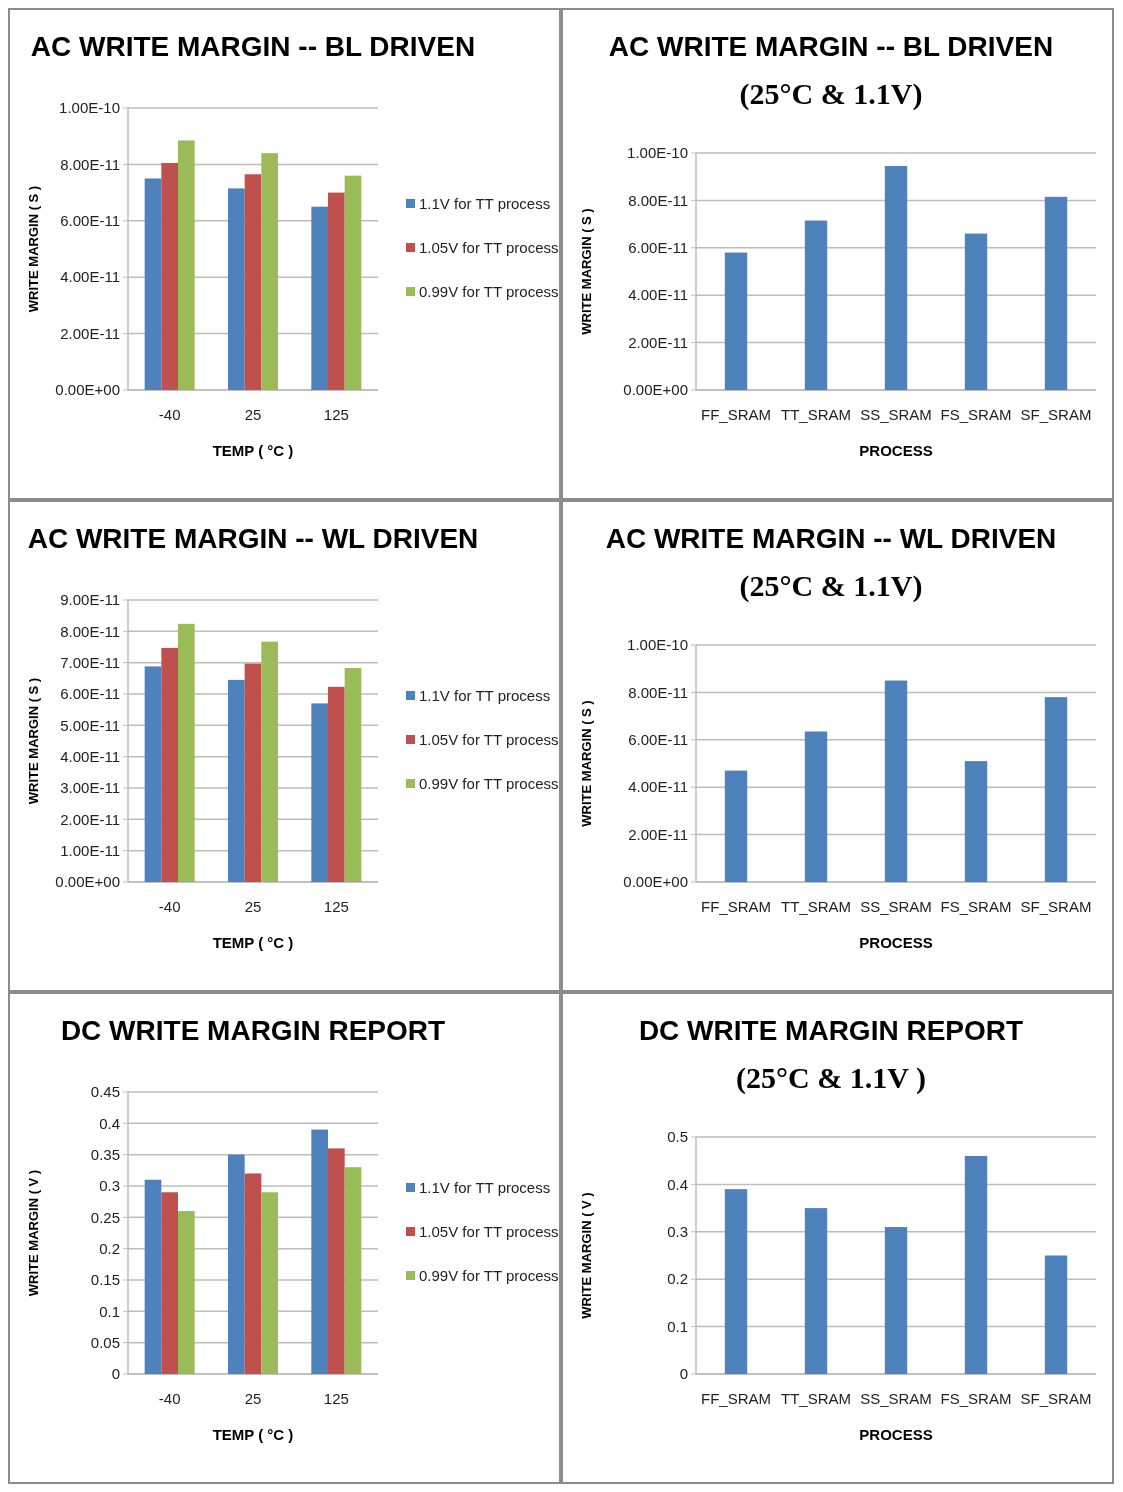  I want to click on y-tick-label: 1.00E-11, so click(90, 850).